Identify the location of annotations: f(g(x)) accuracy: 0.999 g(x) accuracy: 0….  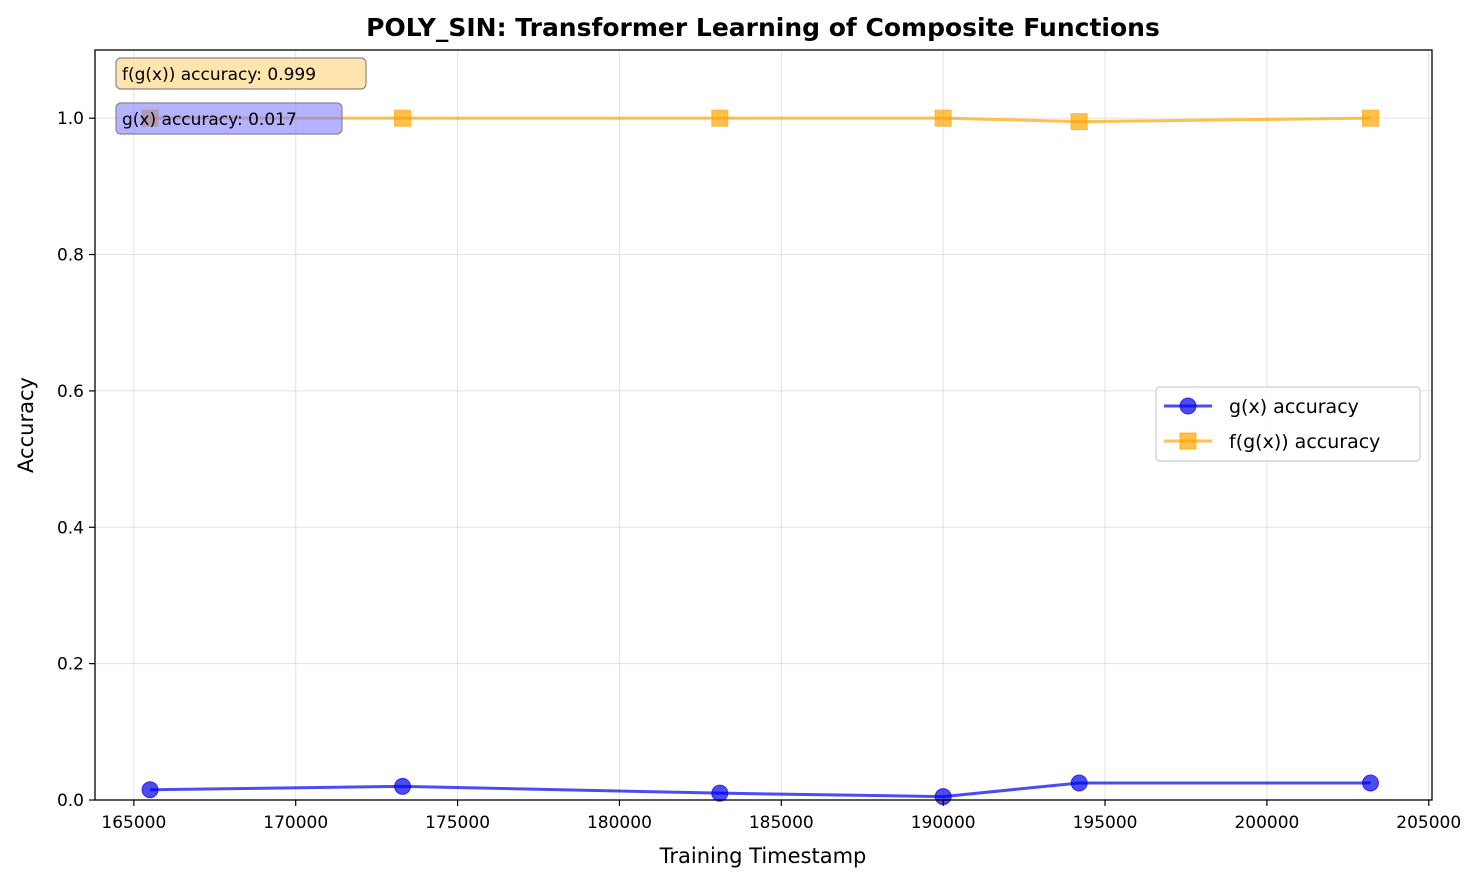
(241, 96).